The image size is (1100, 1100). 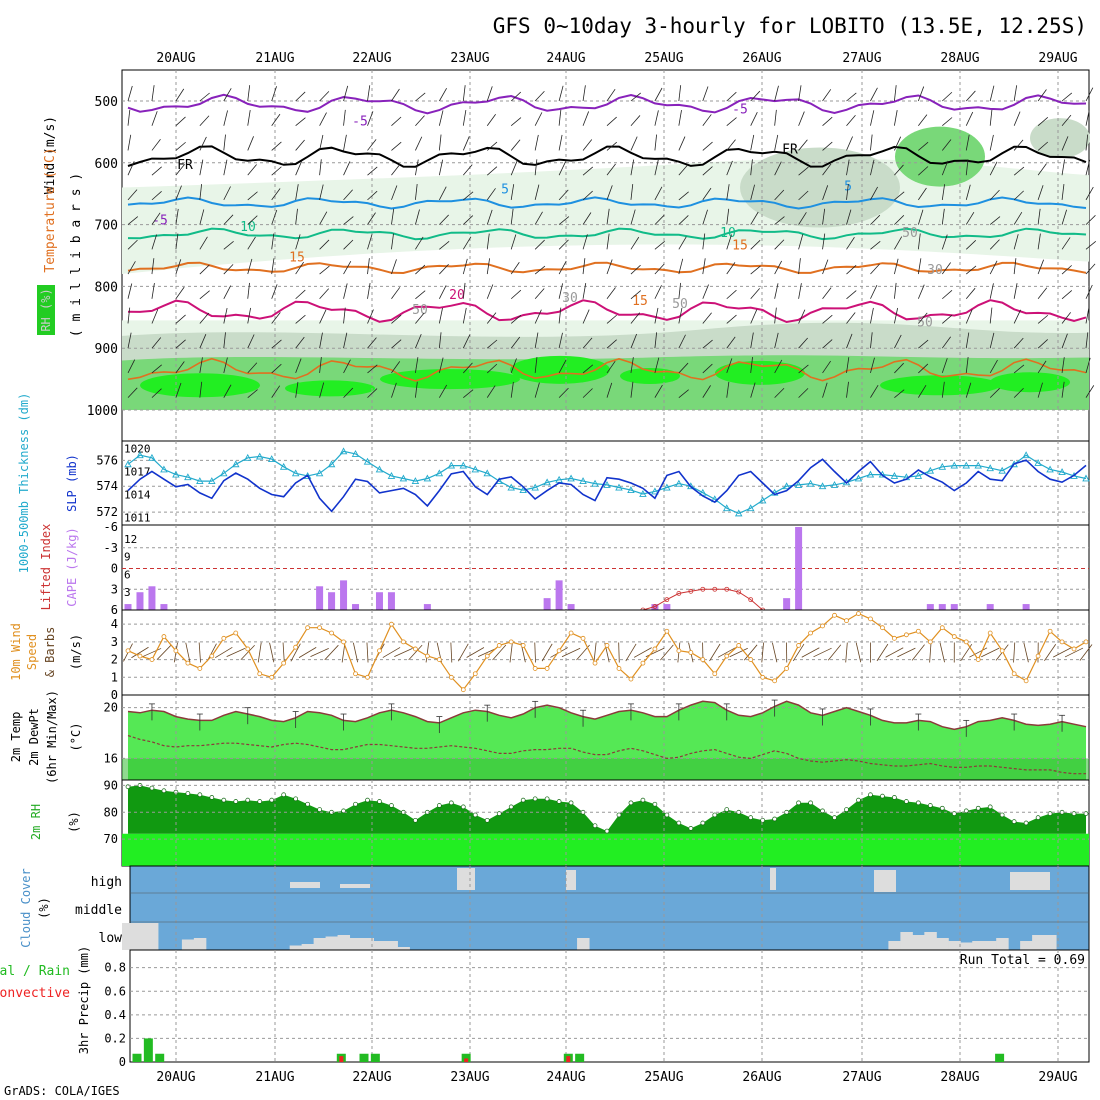 I want to click on cloud-low-bar, so click(x=296, y=947).